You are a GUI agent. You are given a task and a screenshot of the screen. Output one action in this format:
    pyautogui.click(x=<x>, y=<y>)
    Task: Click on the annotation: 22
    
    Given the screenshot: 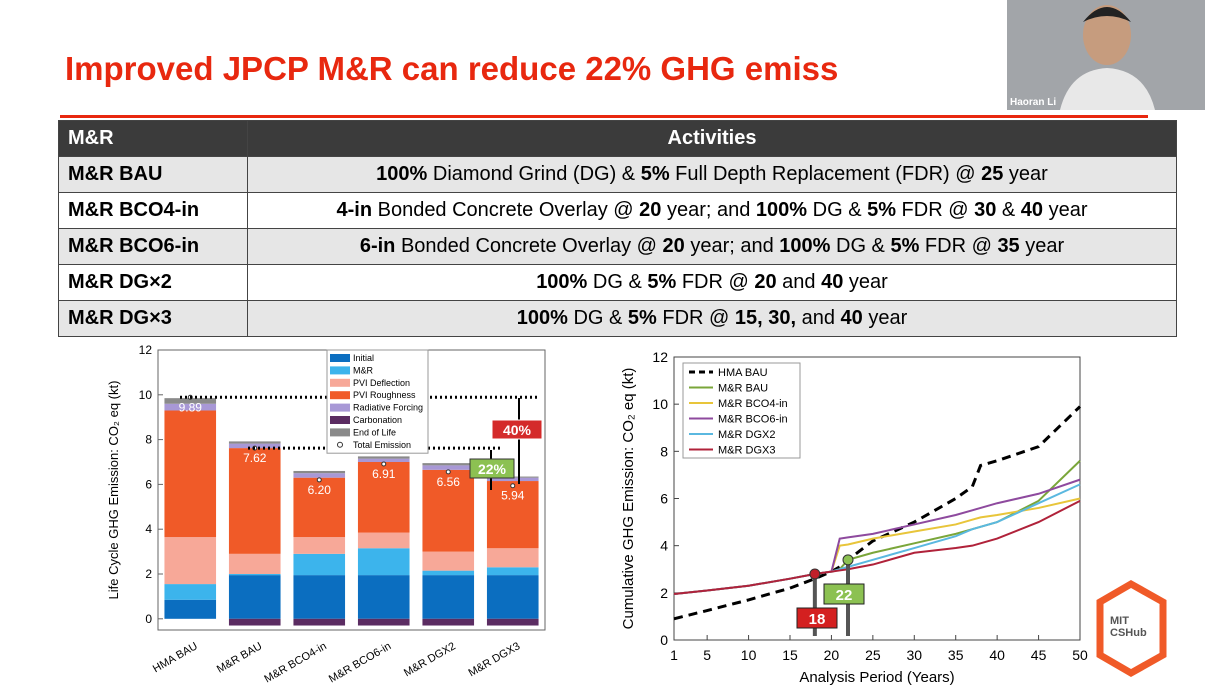 What is the action you would take?
    pyautogui.click(x=844, y=595)
    